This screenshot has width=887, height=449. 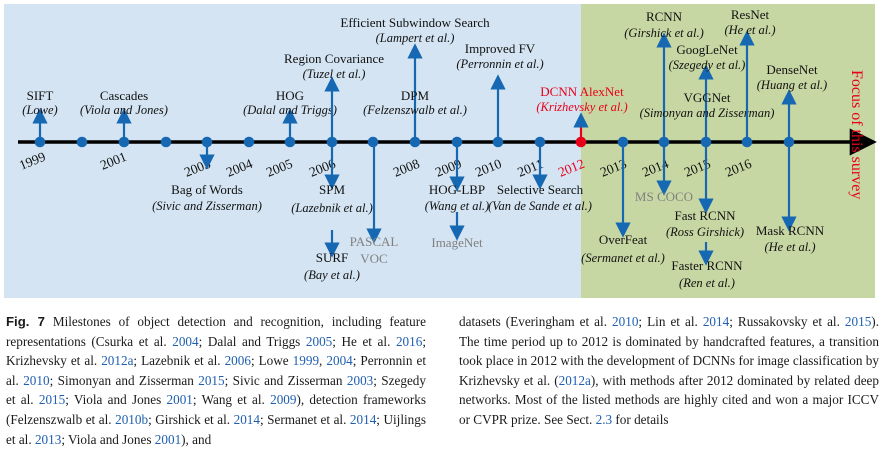 What do you see at coordinates (132, 419) in the screenshot?
I see `citation-link: 2010b` at bounding box center [132, 419].